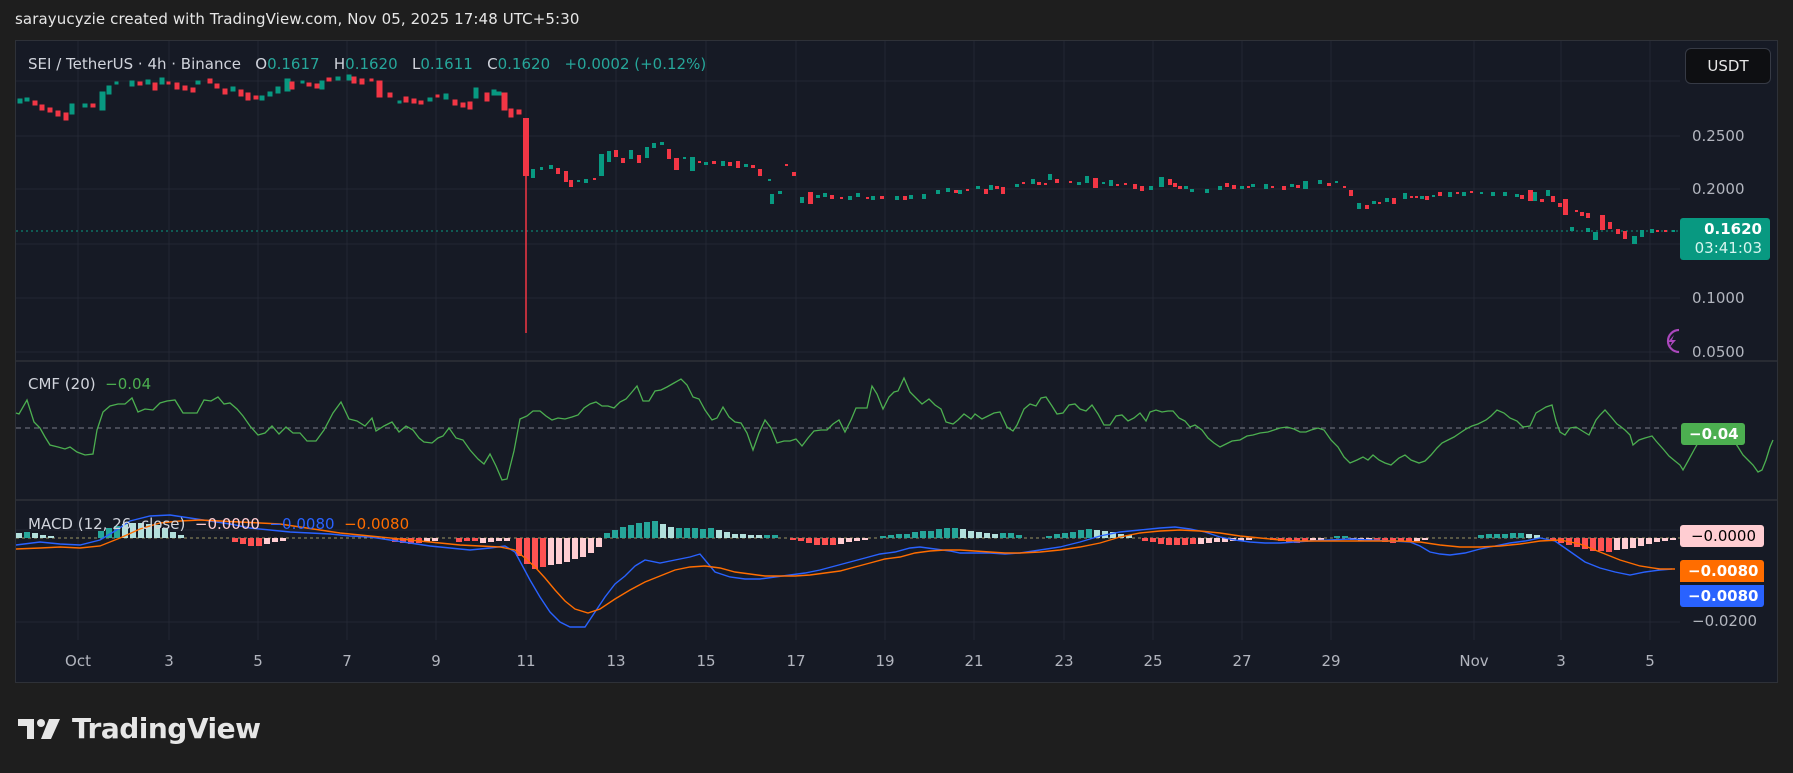 This screenshot has width=1793, height=773. Describe the element at coordinates (1728, 66) in the screenshot. I see `currency-button: USDT` at that location.